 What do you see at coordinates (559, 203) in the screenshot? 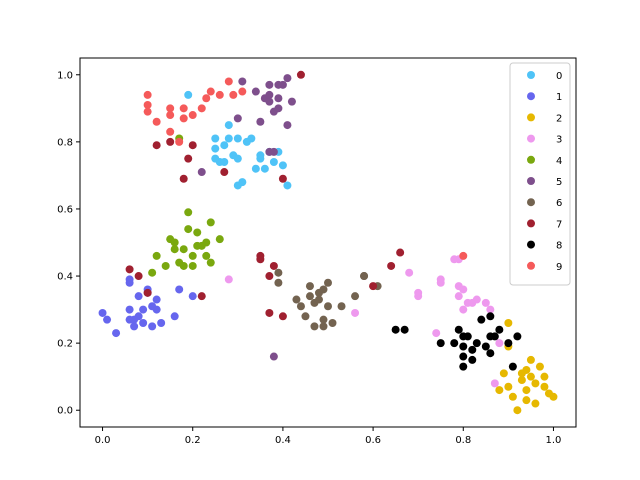
I see `legend-label-6: 6` at bounding box center [559, 203].